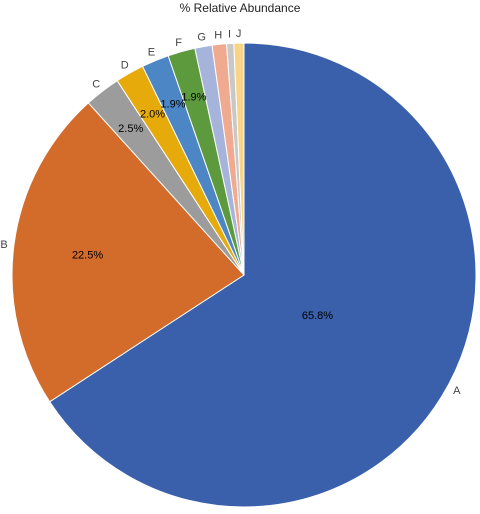 This screenshot has height=514, width=480. What do you see at coordinates (229, 34) in the screenshot?
I see `category-label-i: I` at bounding box center [229, 34].